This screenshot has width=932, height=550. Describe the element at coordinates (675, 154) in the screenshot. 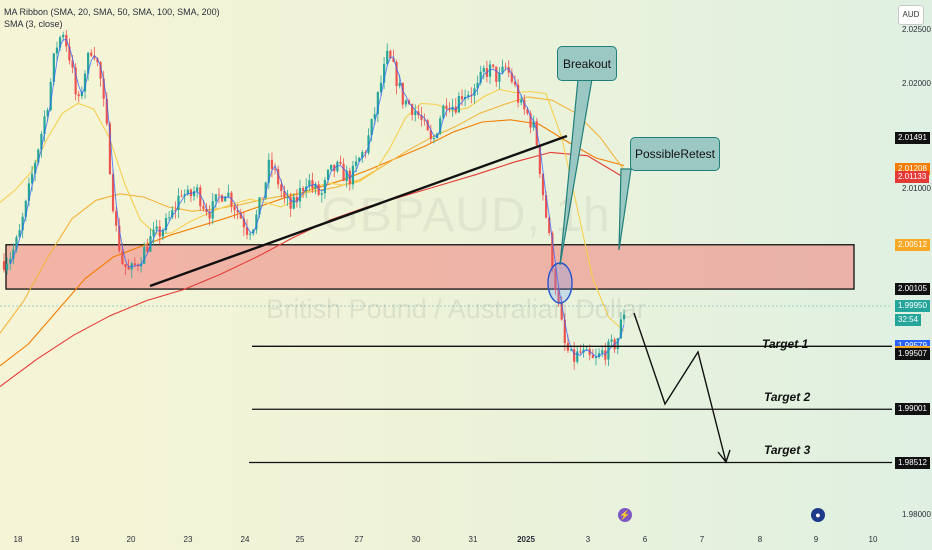

I see `retest-callout: PossibleRetest` at that location.